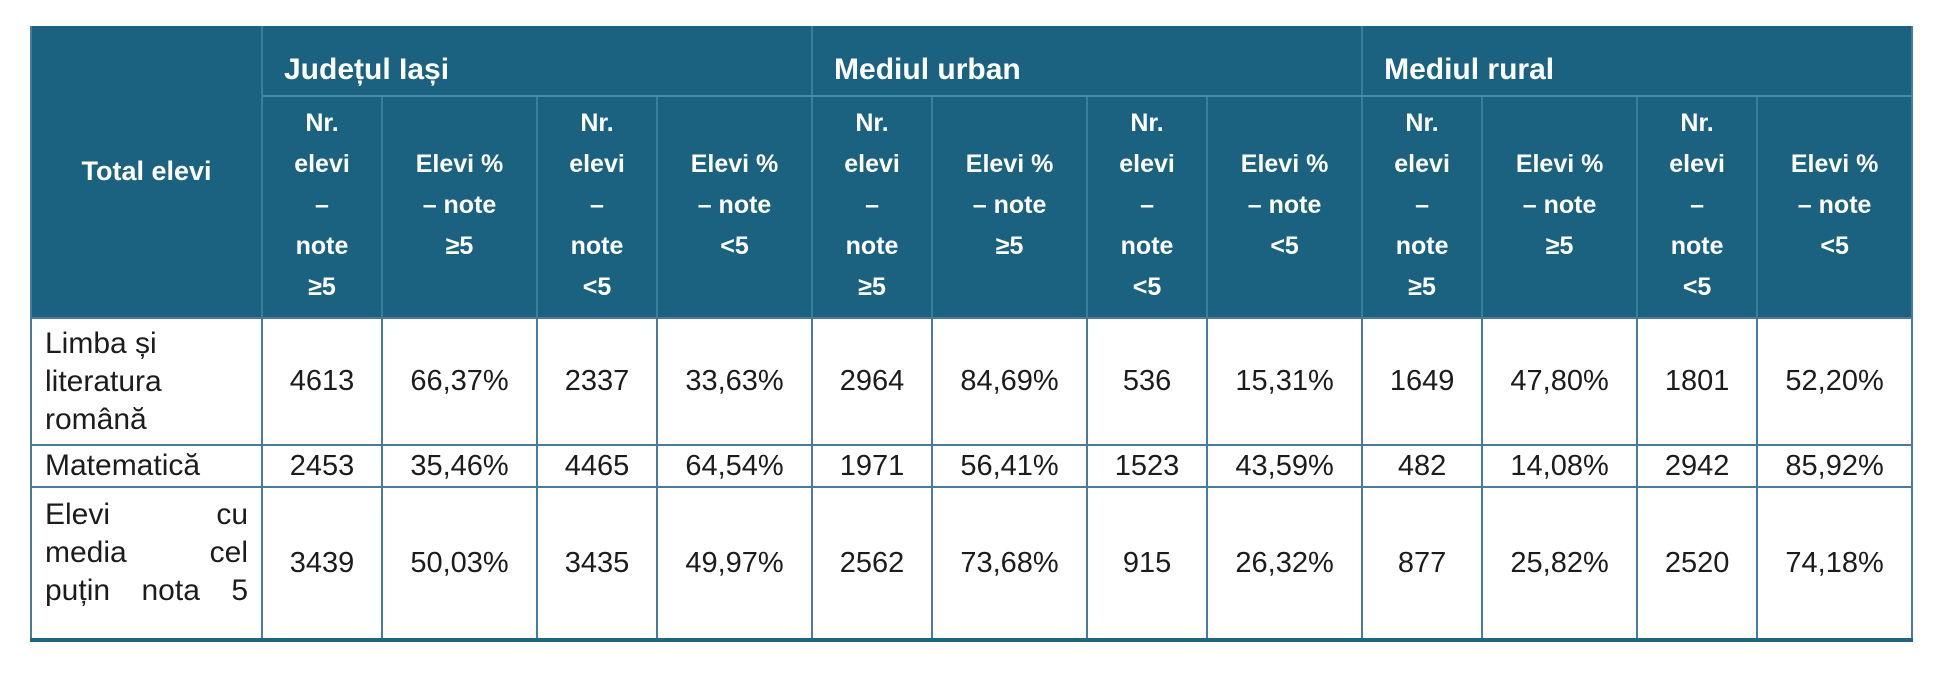 The image size is (1951, 700). What do you see at coordinates (734, 466) in the screenshot?
I see `data-cell: 64,54%` at bounding box center [734, 466].